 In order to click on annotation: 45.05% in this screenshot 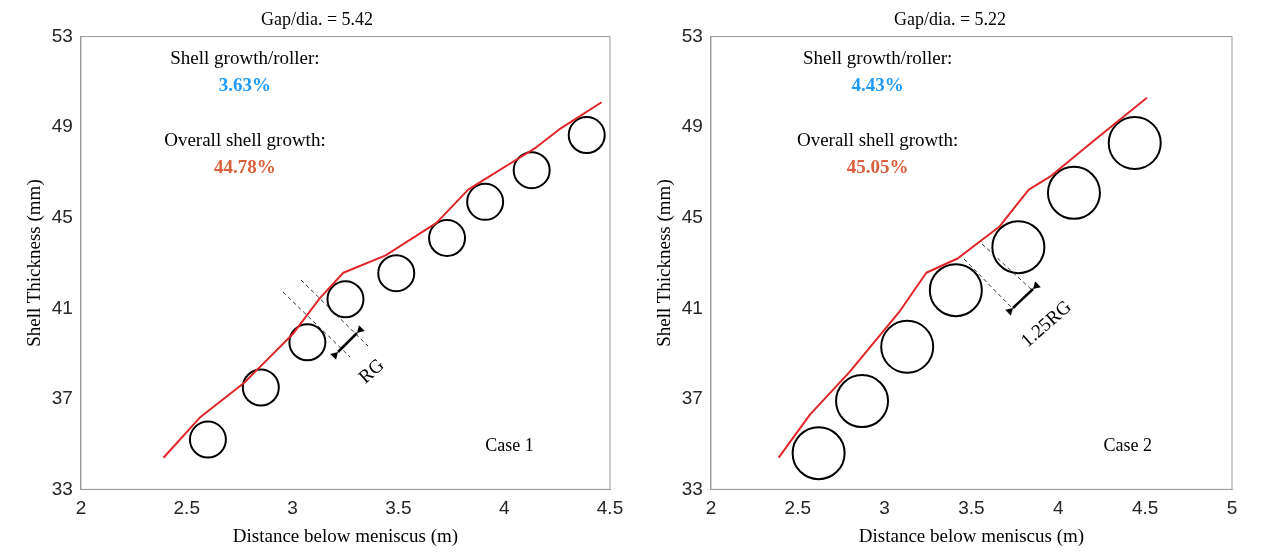, I will do `click(877, 166)`.